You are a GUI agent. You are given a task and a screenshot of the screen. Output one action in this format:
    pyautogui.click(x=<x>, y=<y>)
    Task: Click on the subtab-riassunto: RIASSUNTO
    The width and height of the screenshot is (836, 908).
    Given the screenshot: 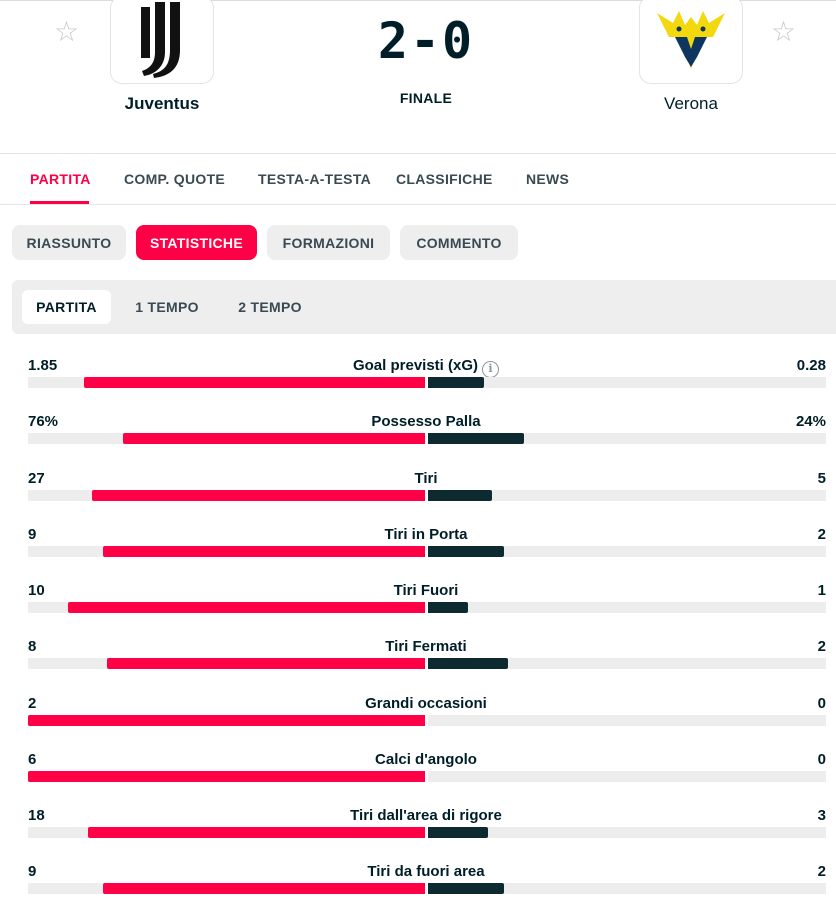 What is the action you would take?
    pyautogui.click(x=69, y=242)
    